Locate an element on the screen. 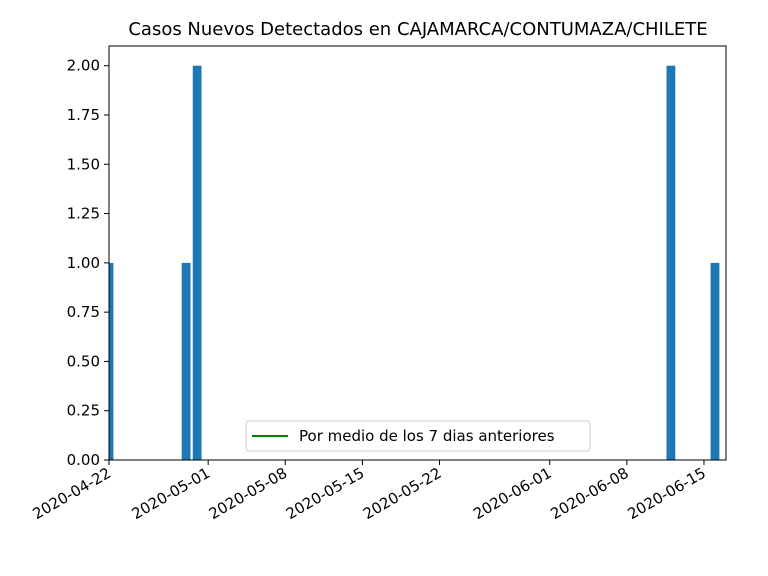 This screenshot has height=576, width=768. y-tick-label: 1.50 is located at coordinates (83, 164).